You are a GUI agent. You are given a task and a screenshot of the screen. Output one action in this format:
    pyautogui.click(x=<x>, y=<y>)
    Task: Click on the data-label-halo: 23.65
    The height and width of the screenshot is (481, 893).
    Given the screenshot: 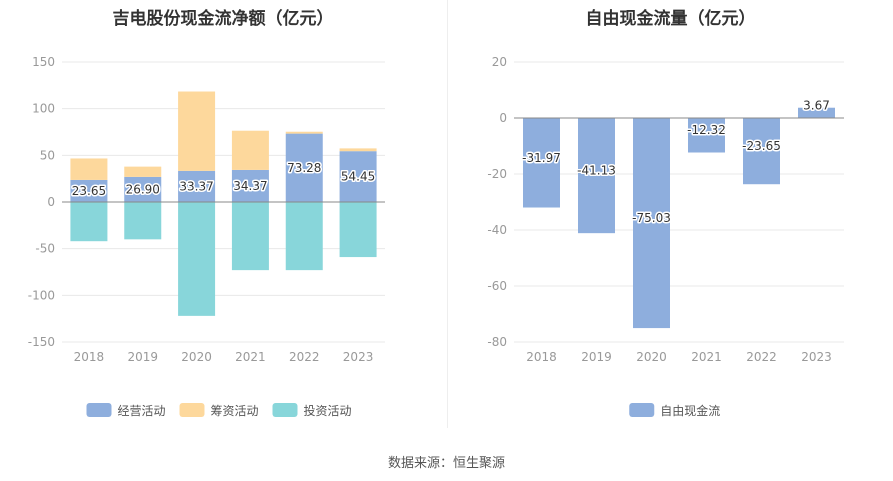 What is the action you would take?
    pyautogui.click(x=89, y=191)
    